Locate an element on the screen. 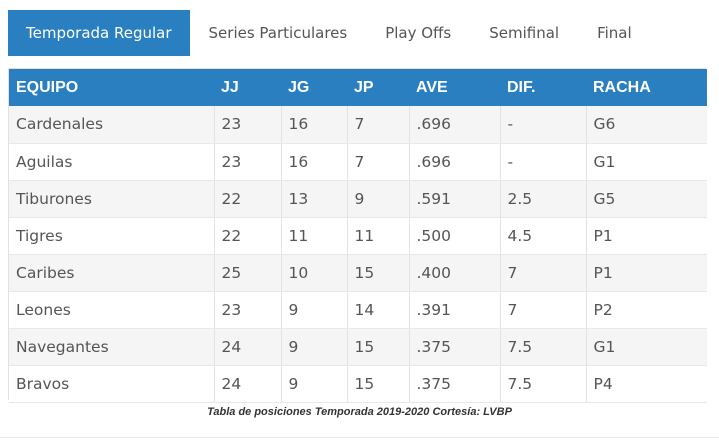 This screenshot has width=719, height=445. jj-cell: 25 is located at coordinates (248, 273).